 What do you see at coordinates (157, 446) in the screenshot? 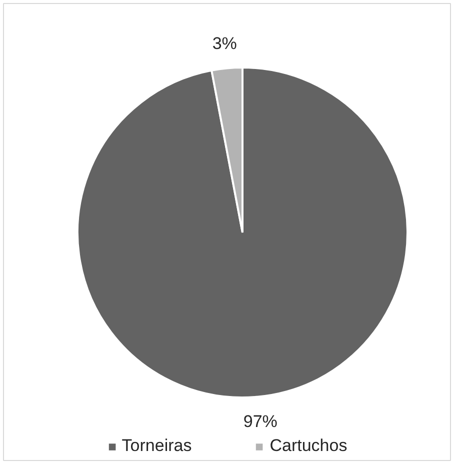
I see `legend-label: Torneiras` at bounding box center [157, 446].